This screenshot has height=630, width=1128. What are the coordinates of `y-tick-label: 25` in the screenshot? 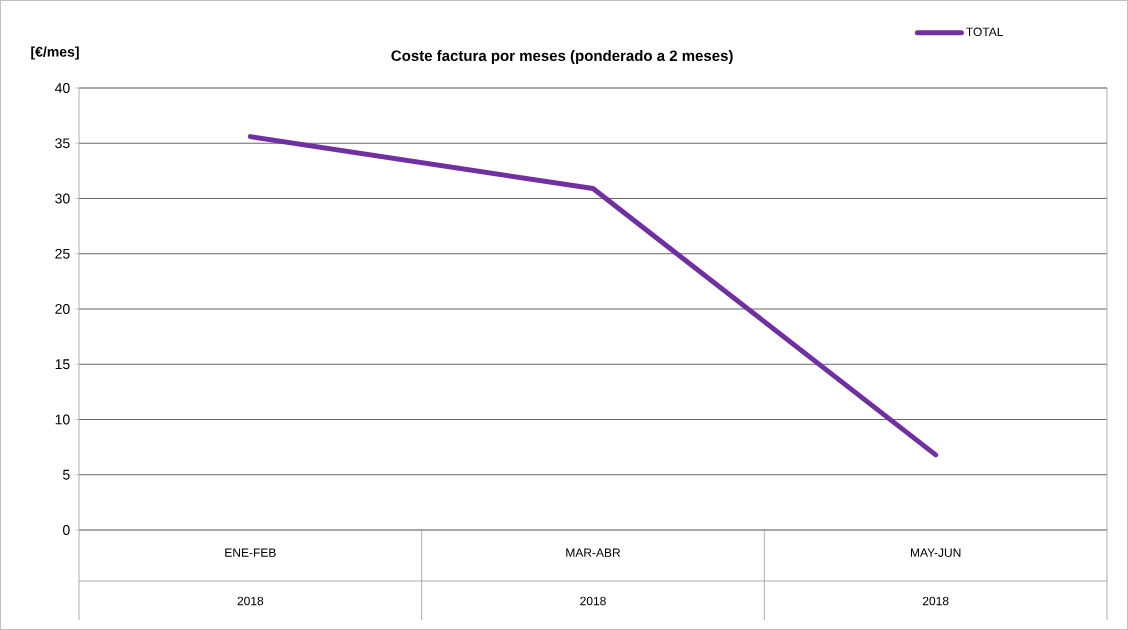 It's located at (62, 253).